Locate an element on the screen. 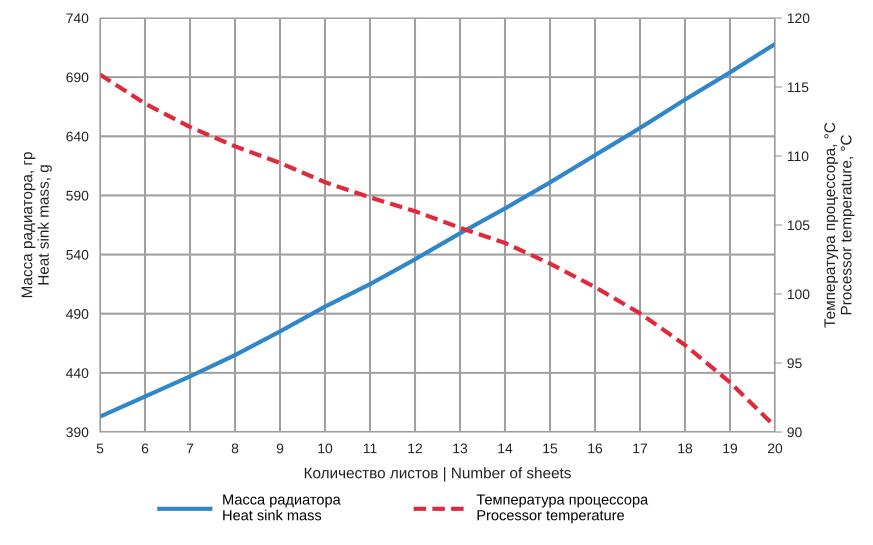 This screenshot has height=545, width=873. y2-tick-label: 90 is located at coordinates (794, 432).